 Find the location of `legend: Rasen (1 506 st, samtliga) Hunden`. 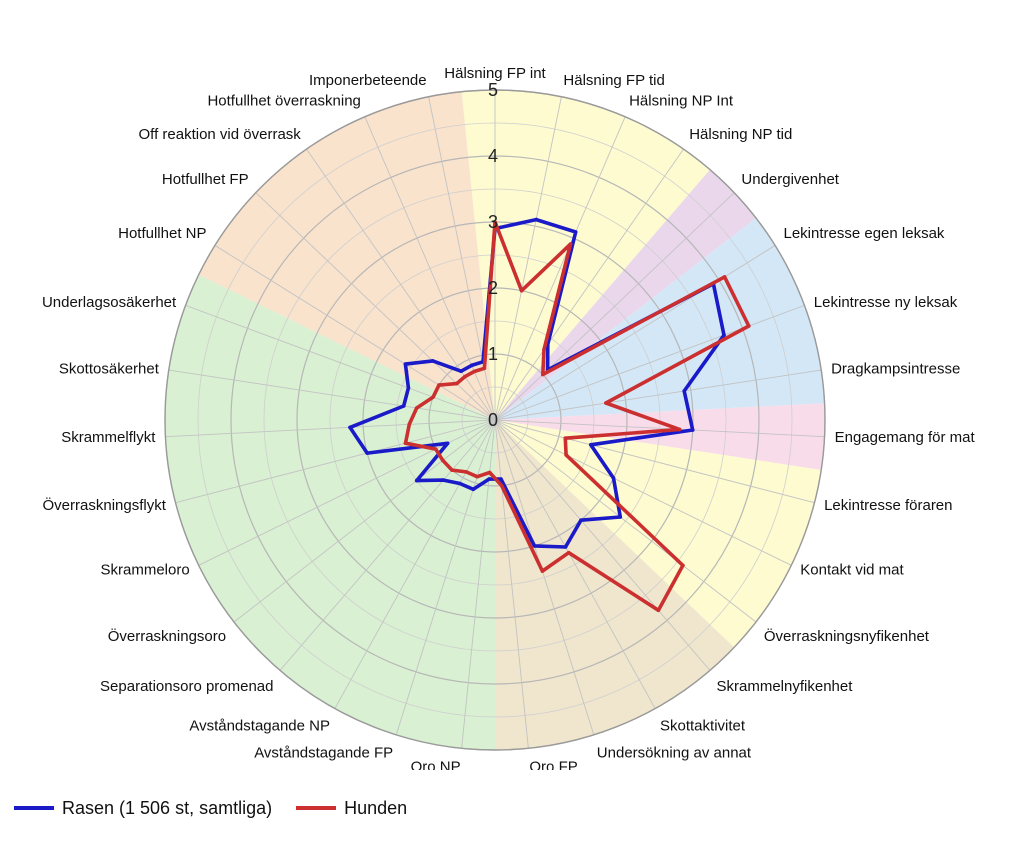

legend: Rasen (1 506 st, samtliga) Hunden is located at coordinates (210, 808).